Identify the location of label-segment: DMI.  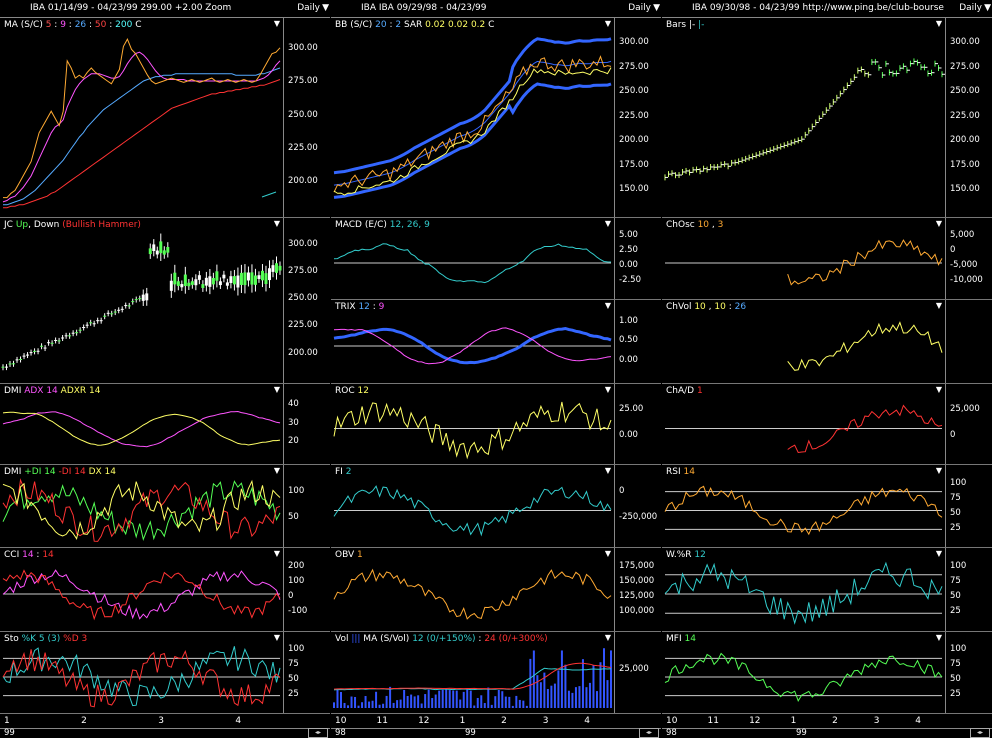
(14, 472).